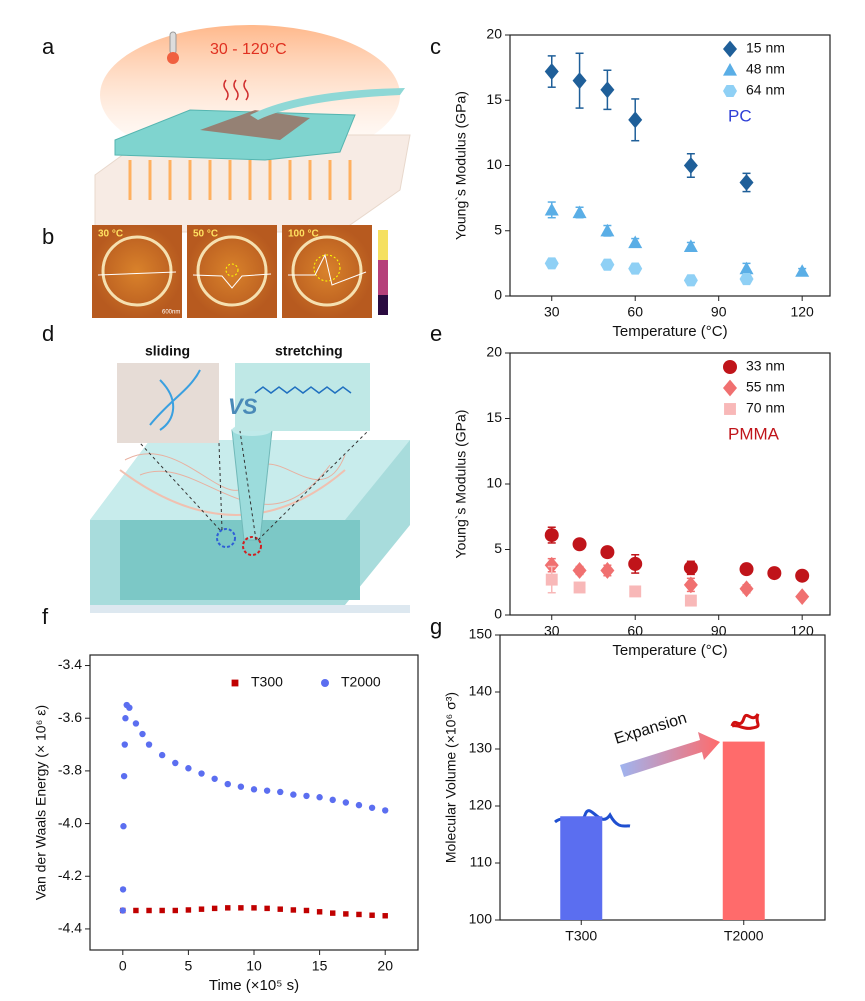  Describe the element at coordinates (754, 433) in the screenshot. I see `annotation: PMMA` at that location.